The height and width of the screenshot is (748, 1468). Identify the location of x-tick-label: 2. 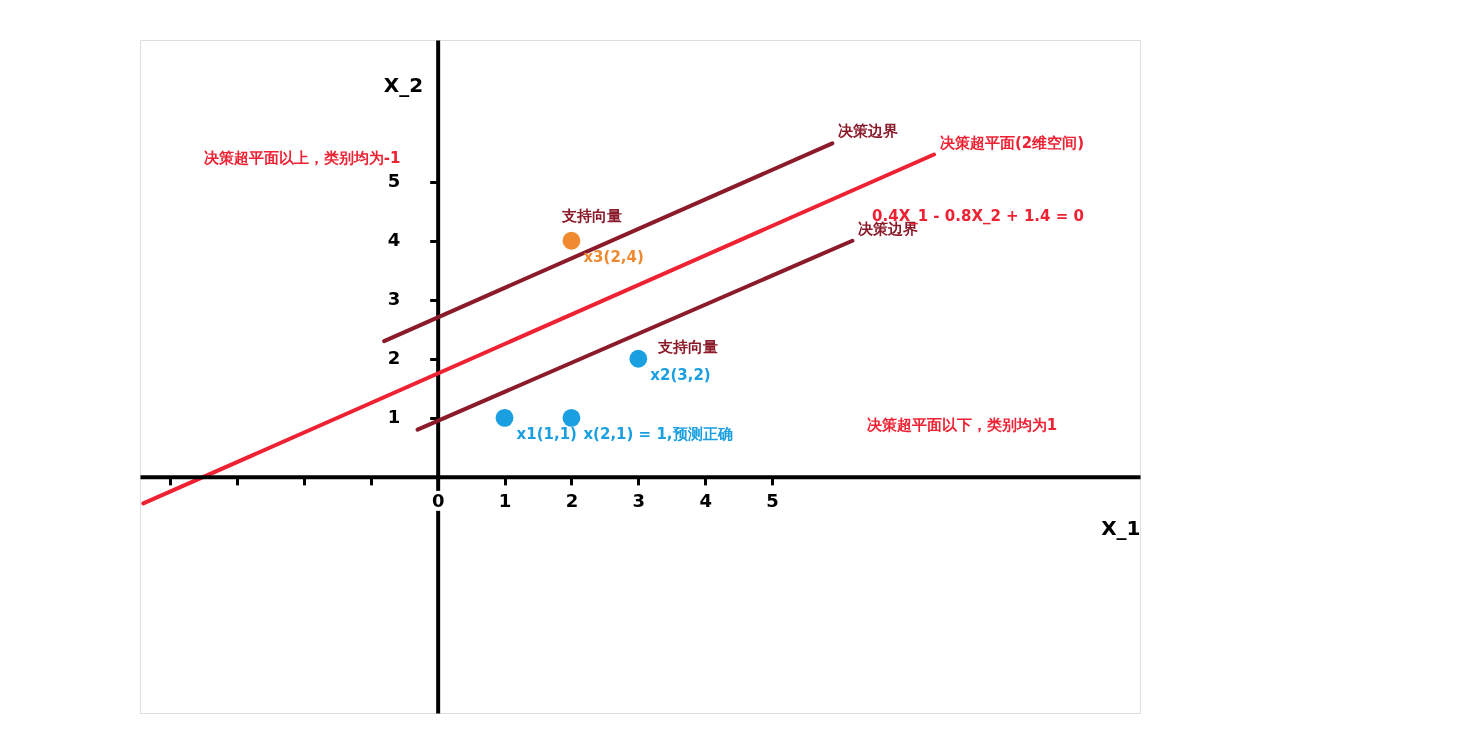
(572, 501).